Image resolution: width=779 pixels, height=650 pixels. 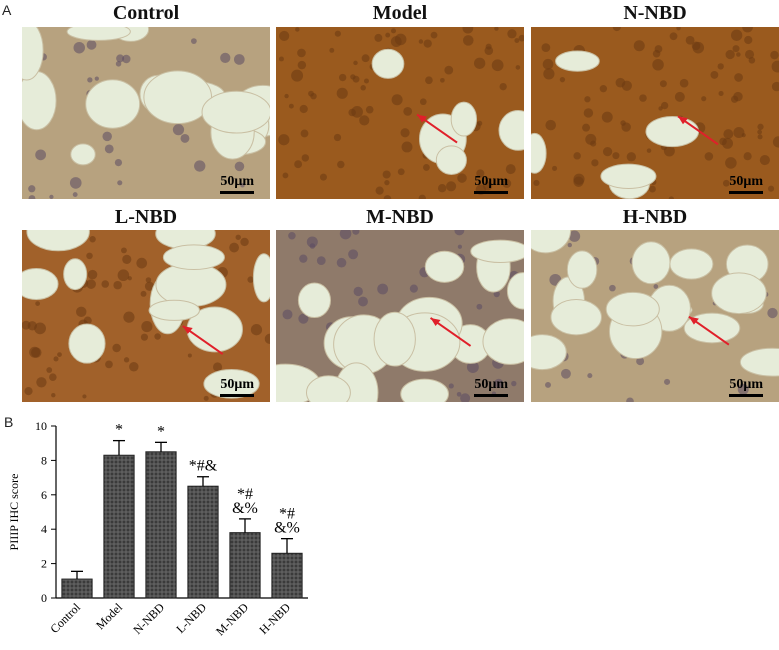 I want to click on y-tick-label: 4, so click(x=44, y=529).